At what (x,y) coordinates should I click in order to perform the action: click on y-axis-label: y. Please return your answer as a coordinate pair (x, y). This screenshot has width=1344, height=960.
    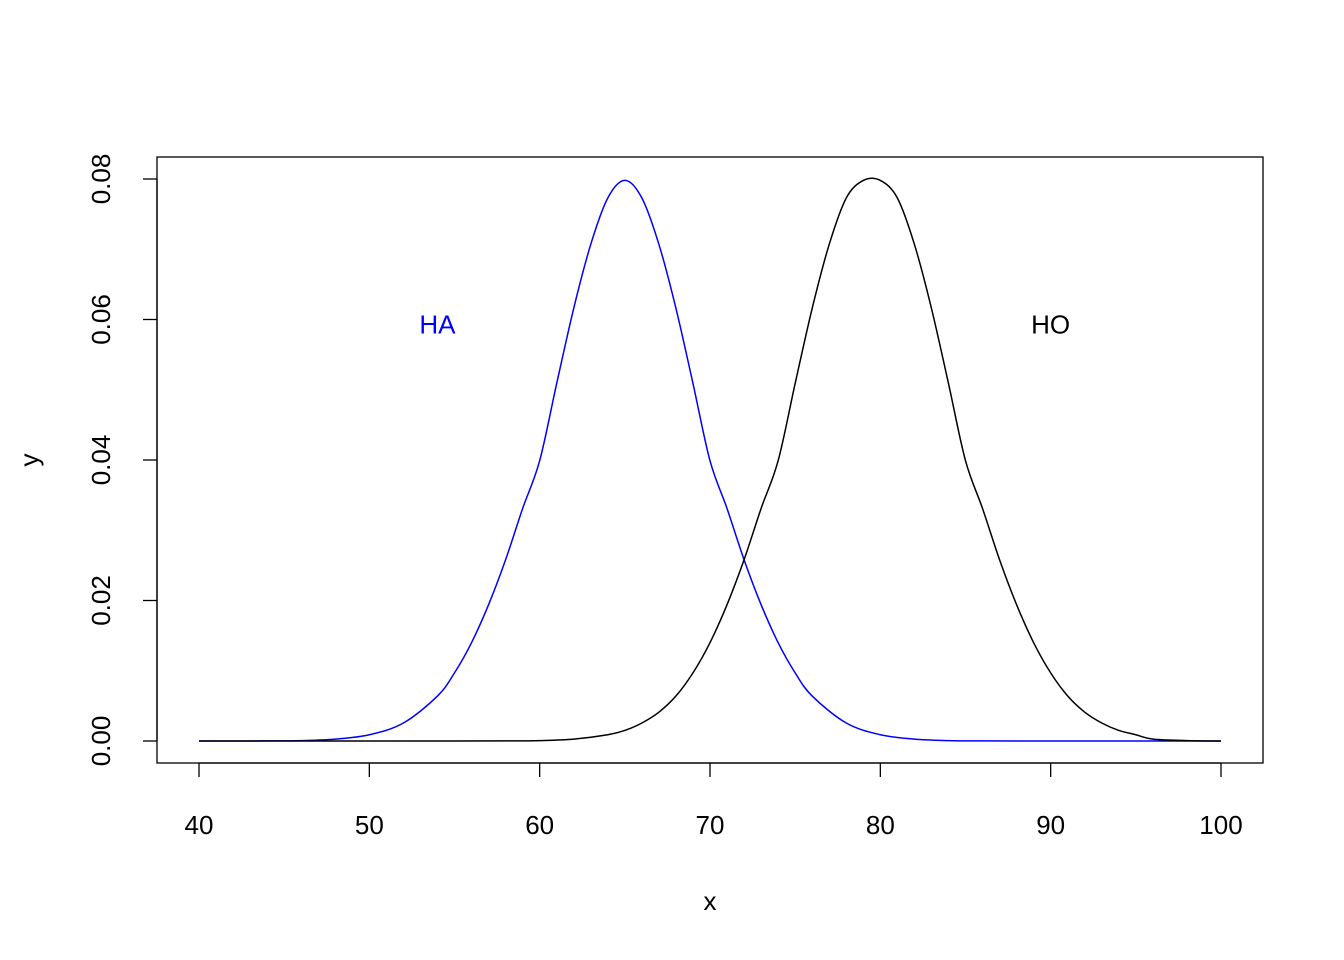
    Looking at the image, I should click on (29, 460).